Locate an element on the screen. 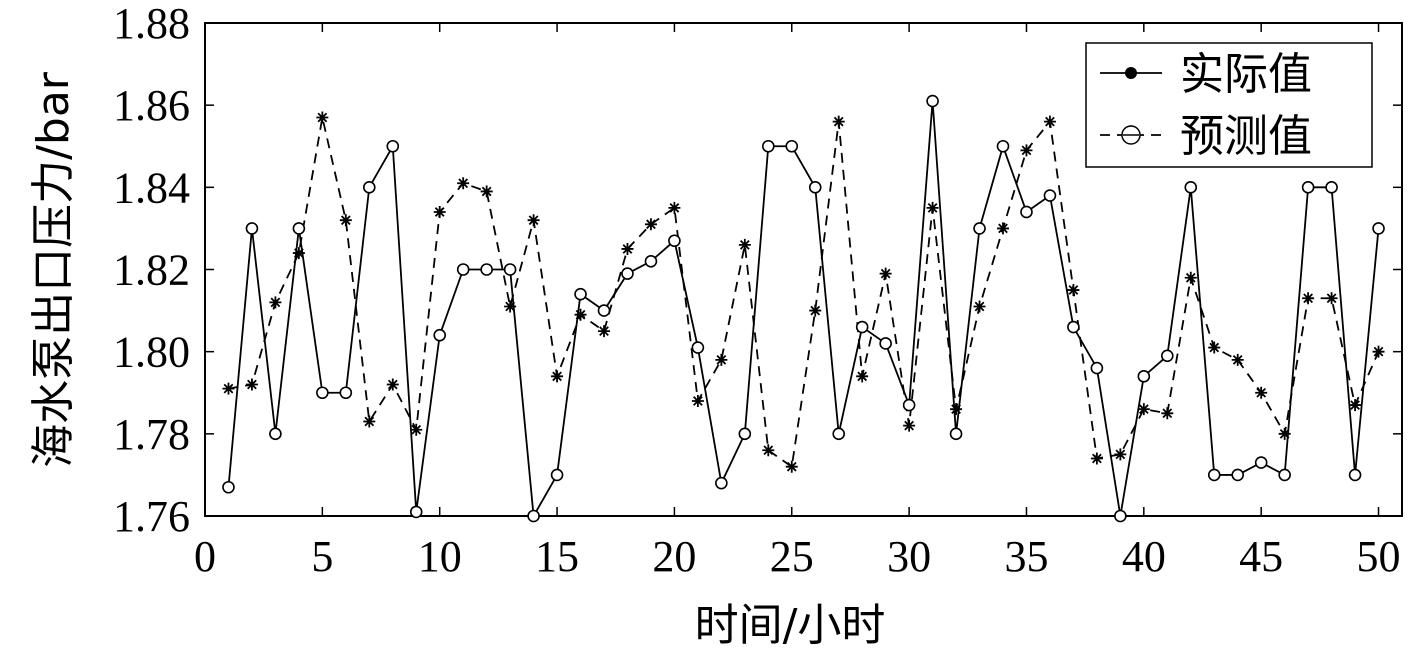 The image size is (1417, 664). y-tick-label: 1.88 is located at coordinates (151, 24).